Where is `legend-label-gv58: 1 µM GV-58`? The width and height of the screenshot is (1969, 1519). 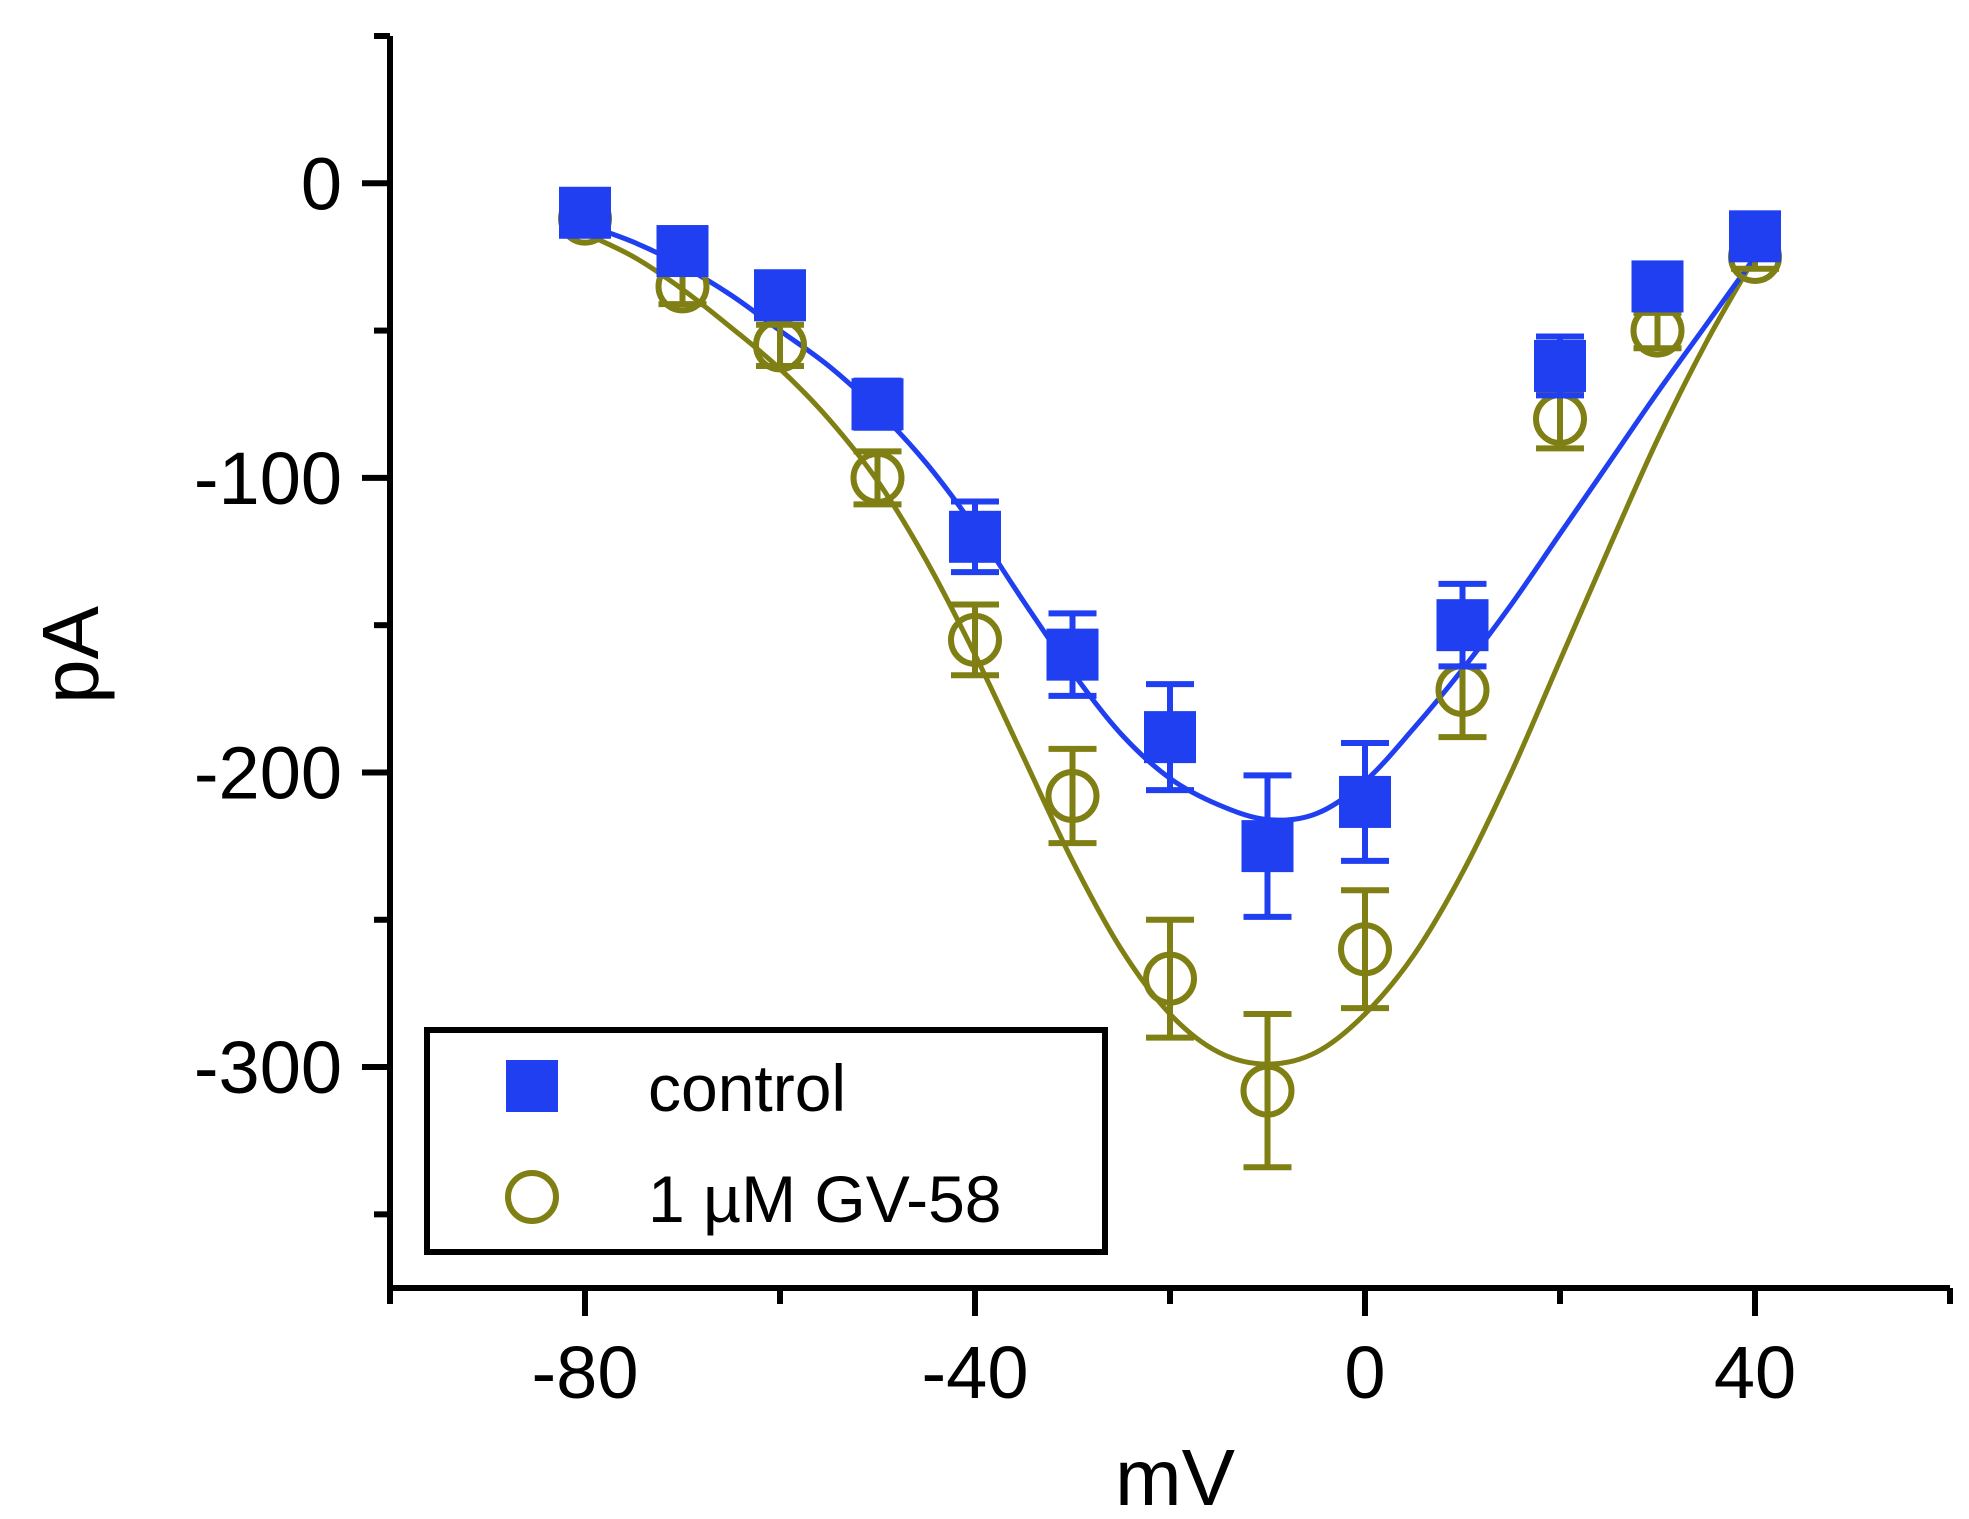
legend-label-gv58: 1 µM GV-58 is located at coordinates (825, 1199).